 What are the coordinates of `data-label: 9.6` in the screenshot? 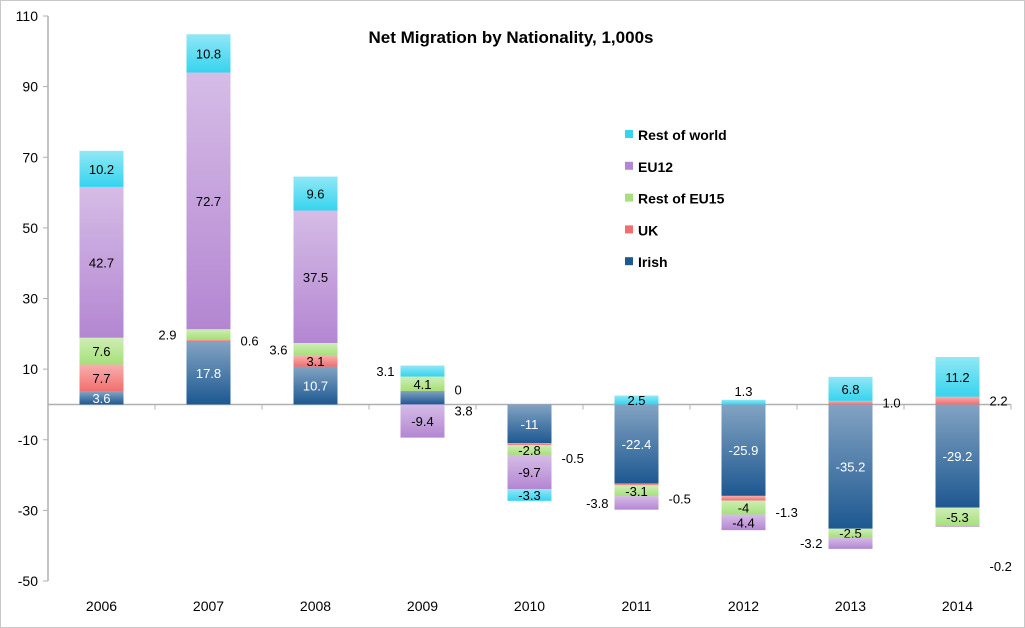 It's located at (315, 194).